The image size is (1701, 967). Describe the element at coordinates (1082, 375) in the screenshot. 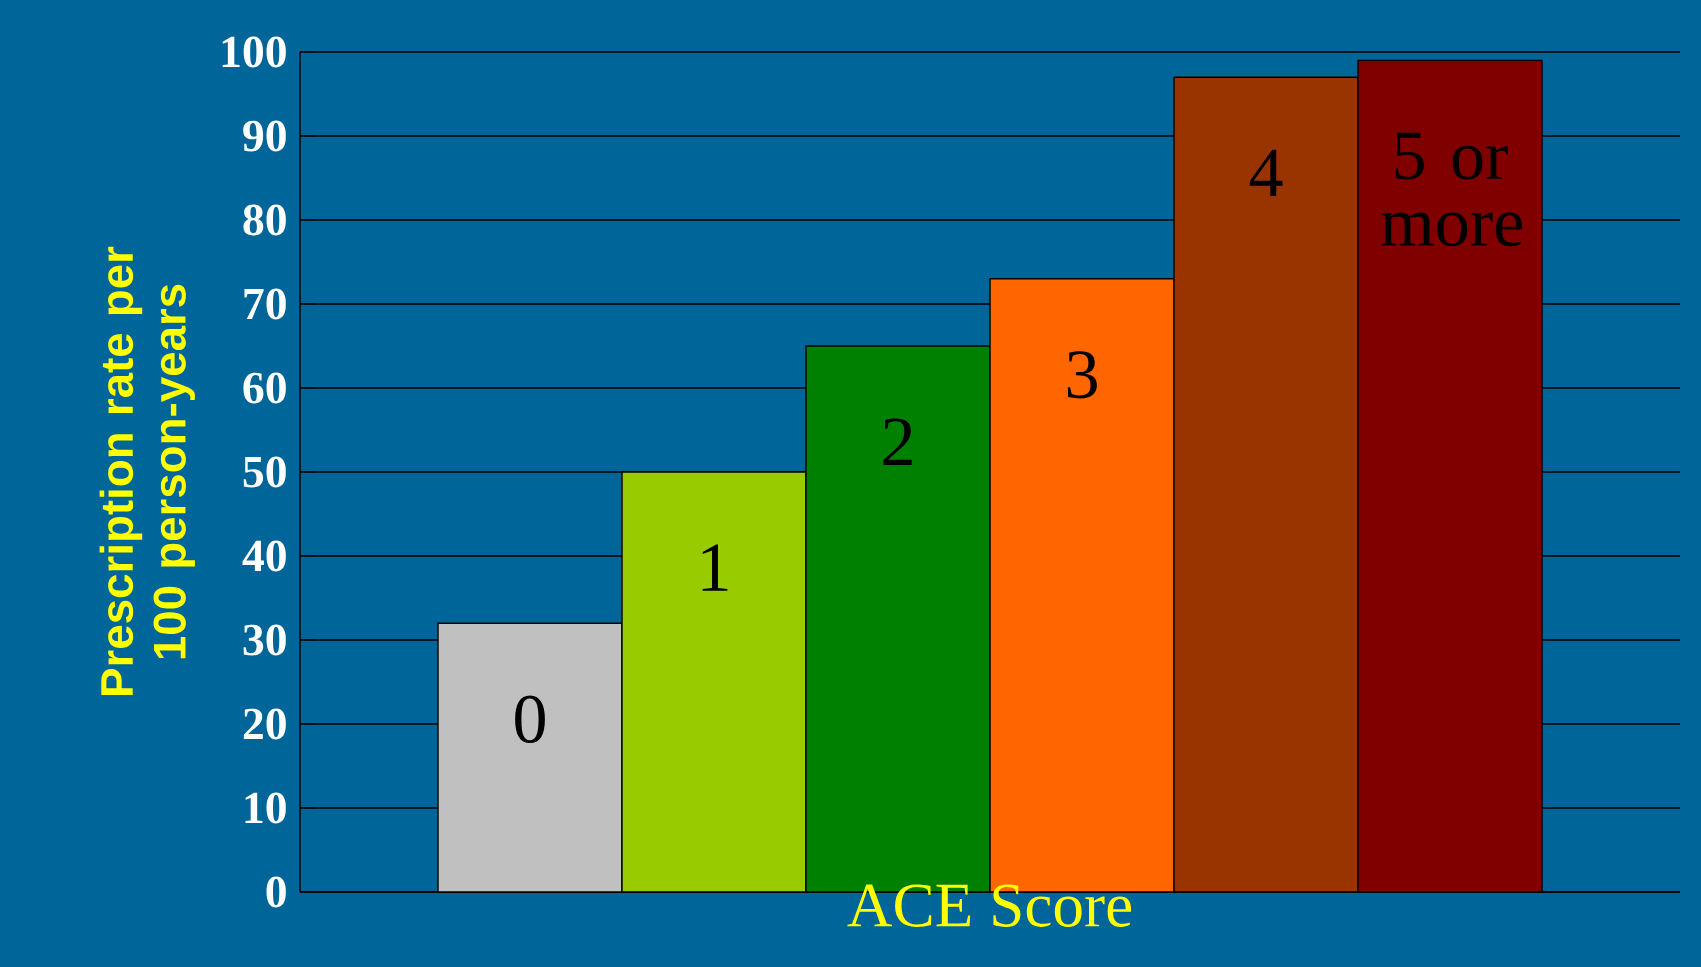

I see `x-tick-label: 3` at that location.